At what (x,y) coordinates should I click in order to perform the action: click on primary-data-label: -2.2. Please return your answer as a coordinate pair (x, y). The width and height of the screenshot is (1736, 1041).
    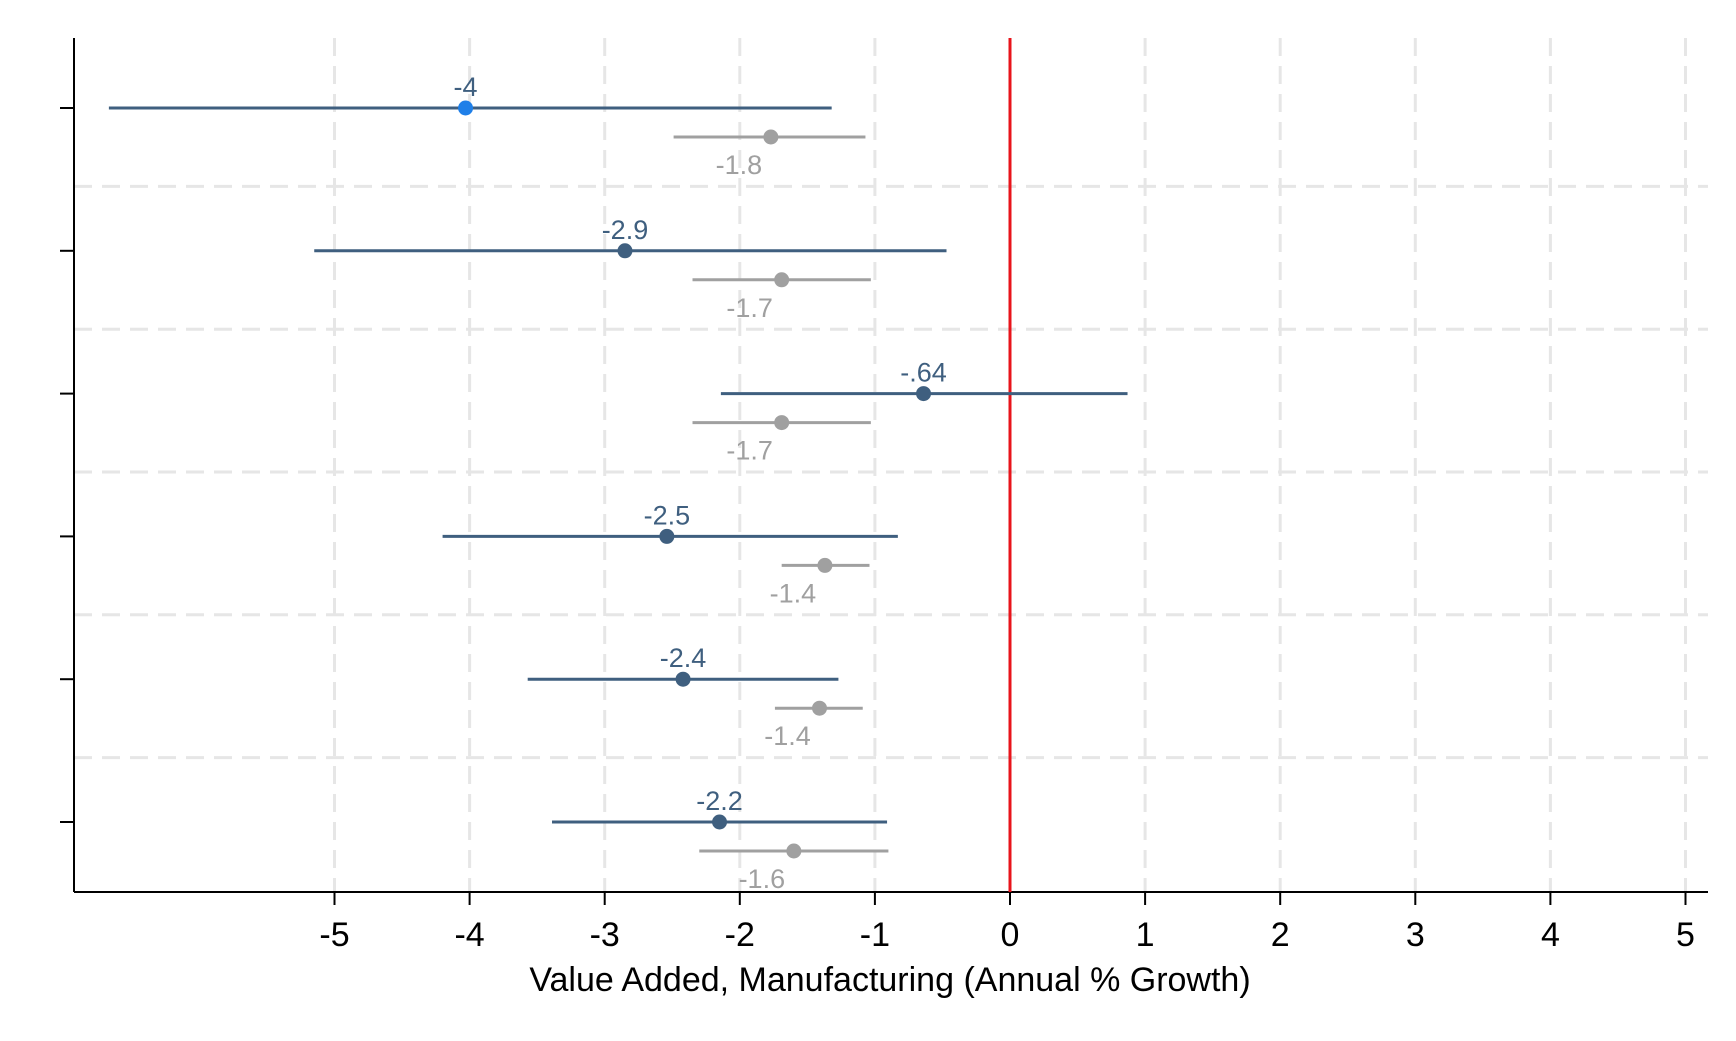
    Looking at the image, I should click on (719, 801).